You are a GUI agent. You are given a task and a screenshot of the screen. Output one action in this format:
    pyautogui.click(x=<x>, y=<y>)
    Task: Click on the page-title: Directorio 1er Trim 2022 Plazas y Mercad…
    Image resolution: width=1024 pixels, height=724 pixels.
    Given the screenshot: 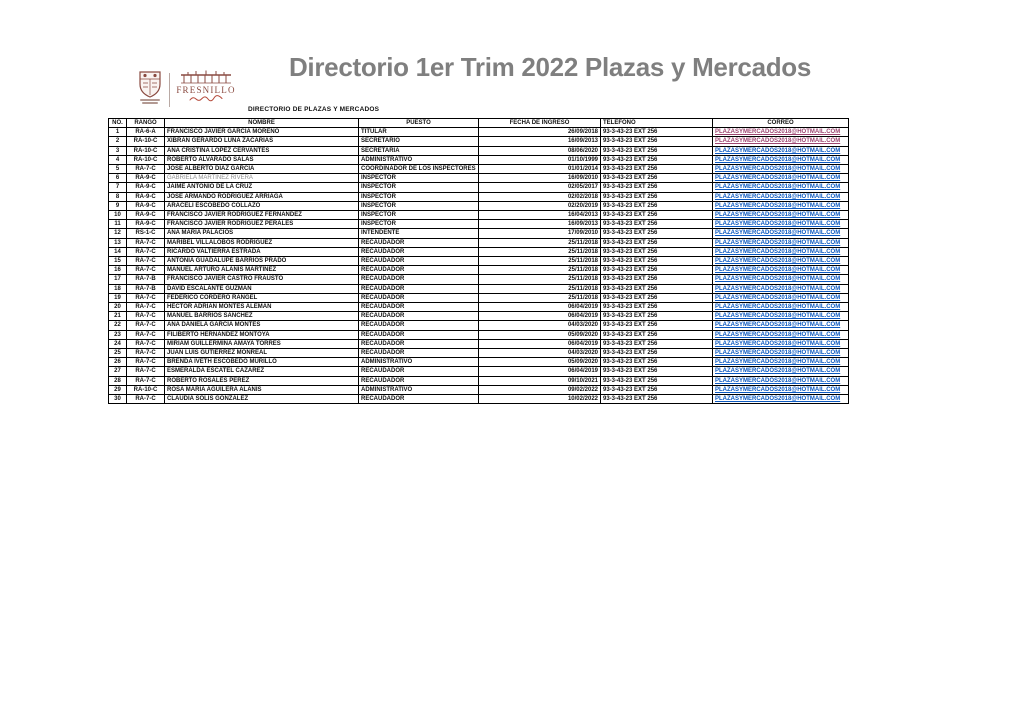 What is the action you would take?
    pyautogui.click(x=550, y=67)
    